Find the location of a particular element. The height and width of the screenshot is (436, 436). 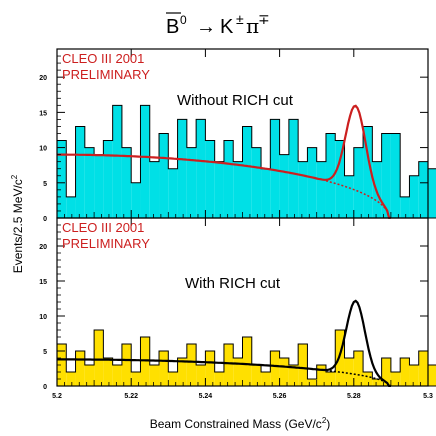

title-arrow: → is located at coordinates (206, 27).